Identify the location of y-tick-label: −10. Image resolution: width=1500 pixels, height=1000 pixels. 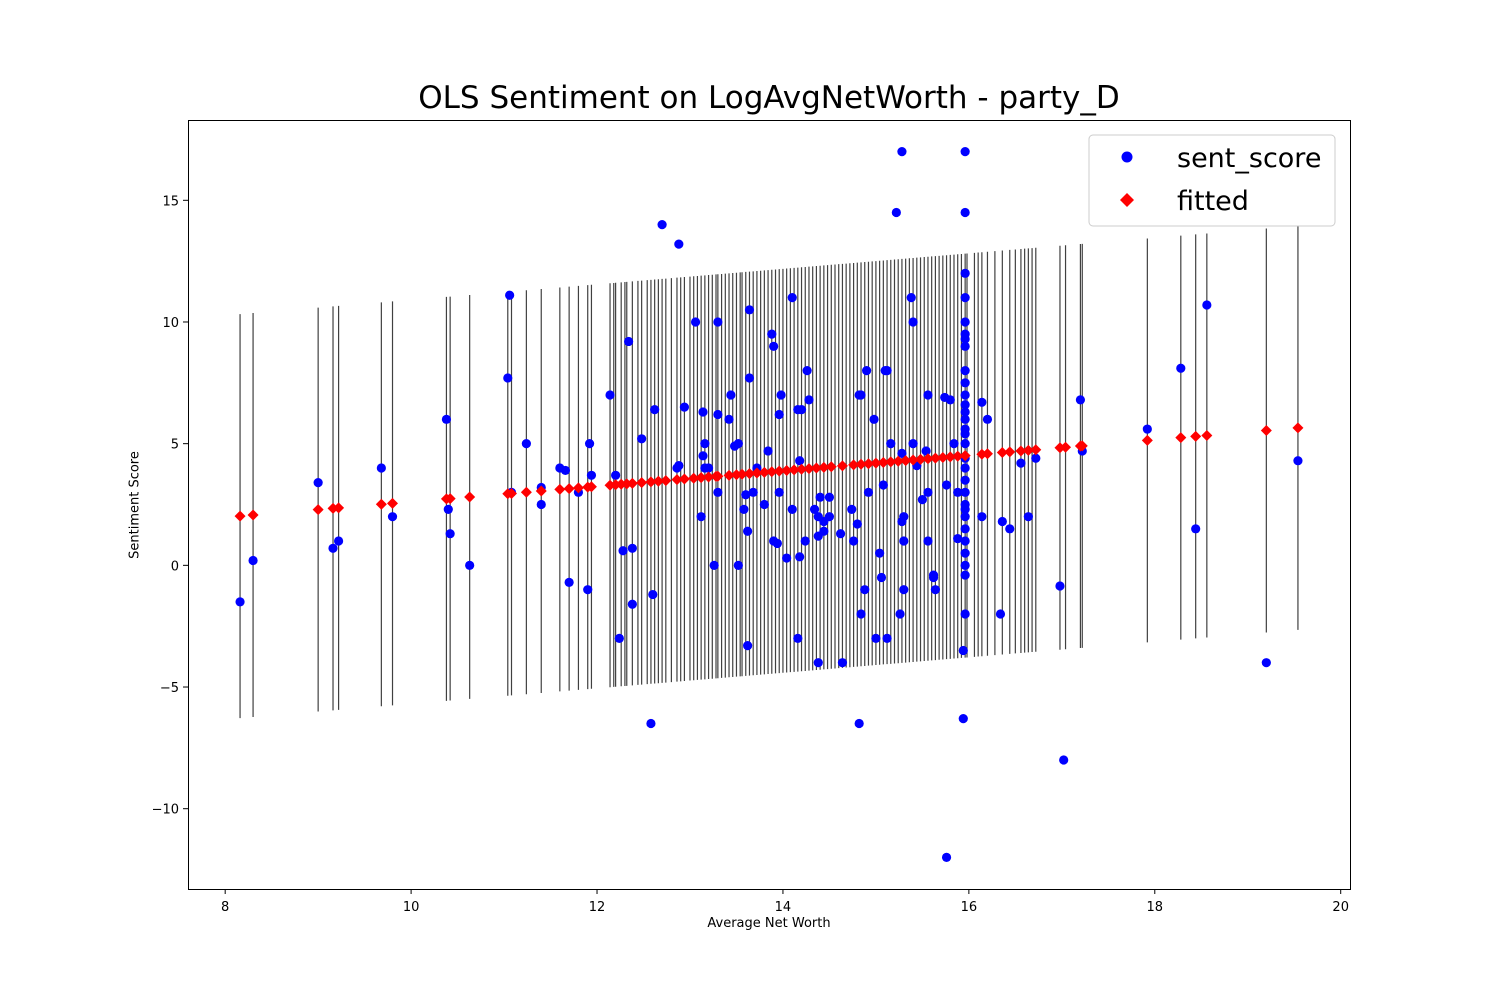
(165, 810).